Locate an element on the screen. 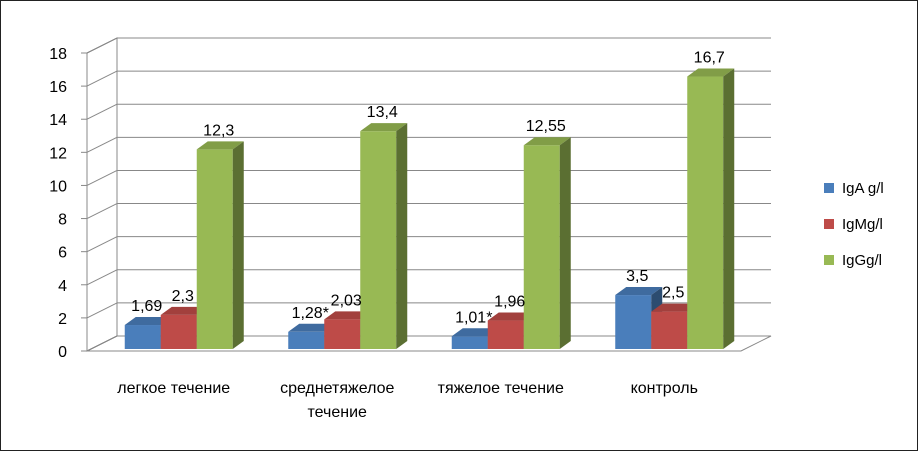 The height and width of the screenshot is (451, 918). data-label: 1,28* is located at coordinates (310, 313).